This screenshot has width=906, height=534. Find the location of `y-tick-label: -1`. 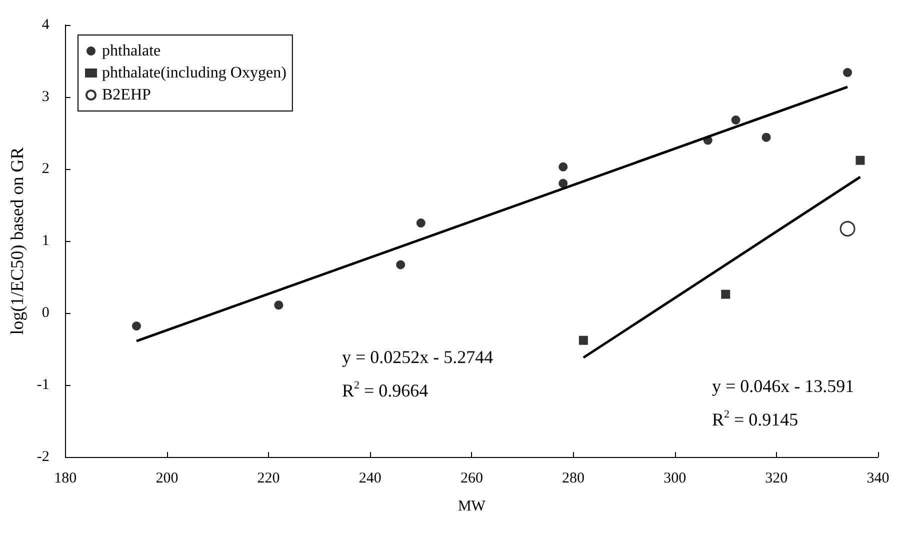

y-tick-label: -1 is located at coordinates (43, 385).